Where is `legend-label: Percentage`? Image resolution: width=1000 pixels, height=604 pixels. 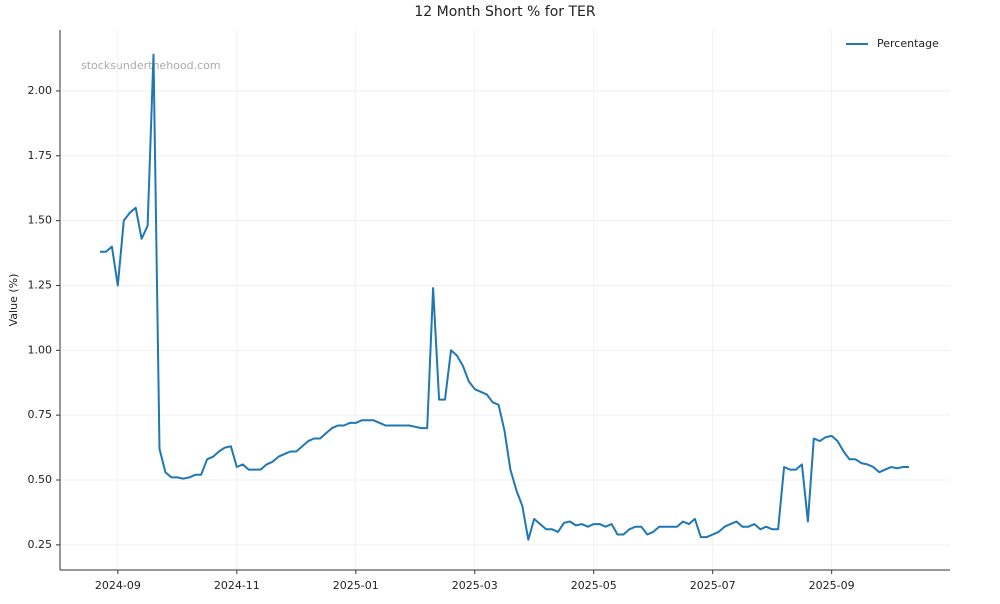 legend-label: Percentage is located at coordinates (908, 43).